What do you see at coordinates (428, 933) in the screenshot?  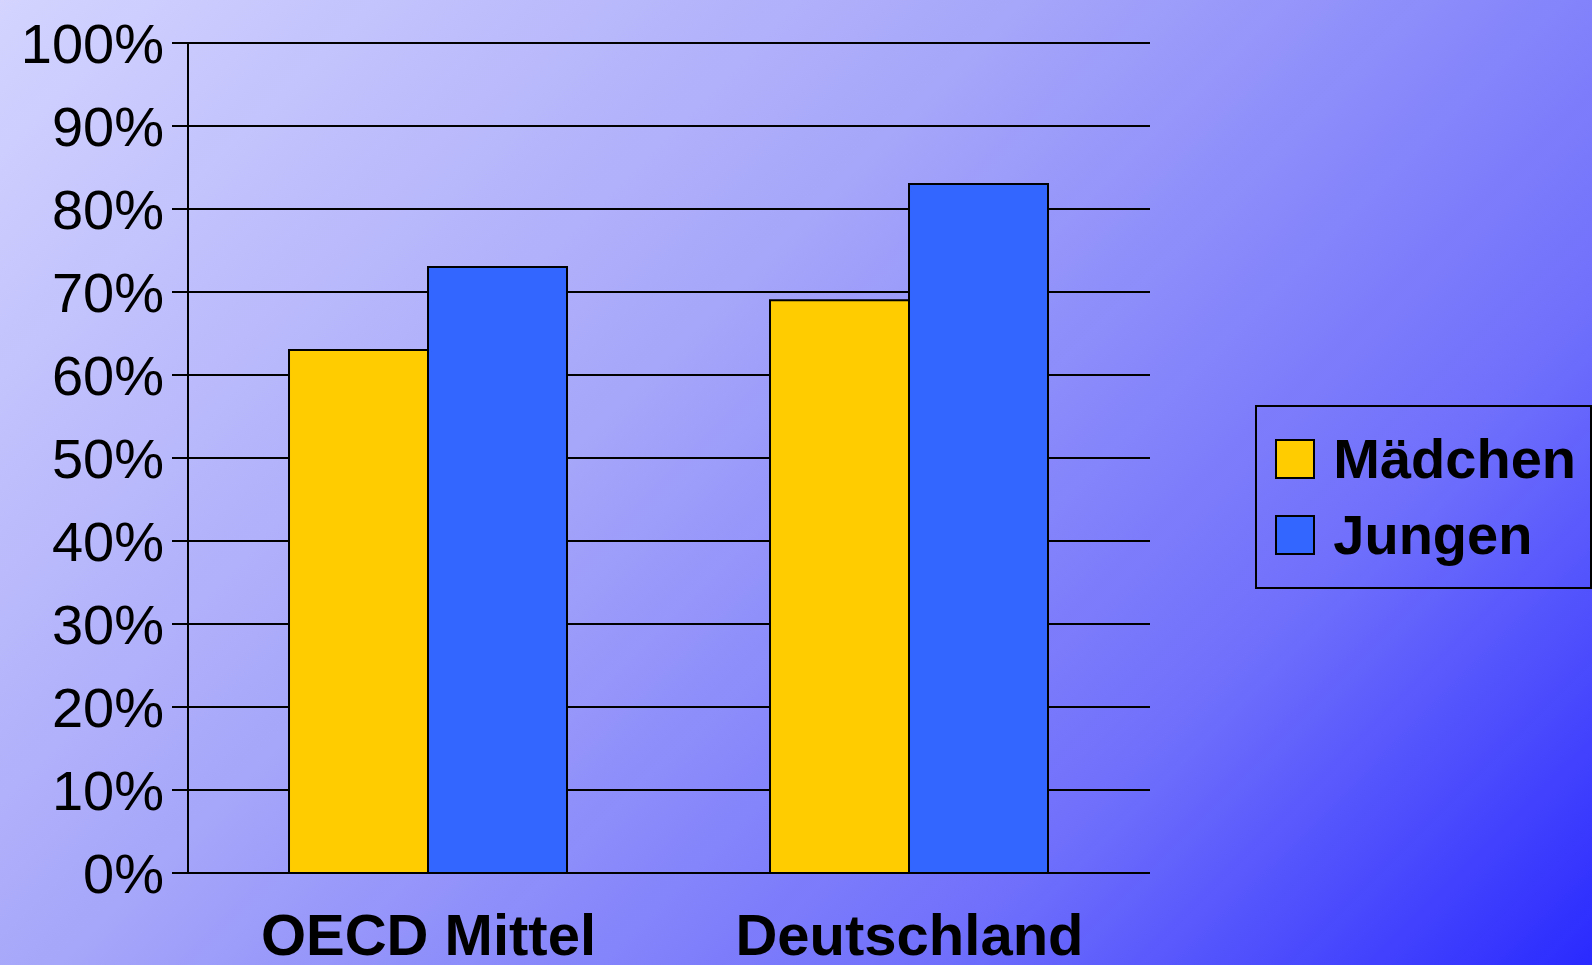 I see `x-tick-label: OECD Mittel` at bounding box center [428, 933].